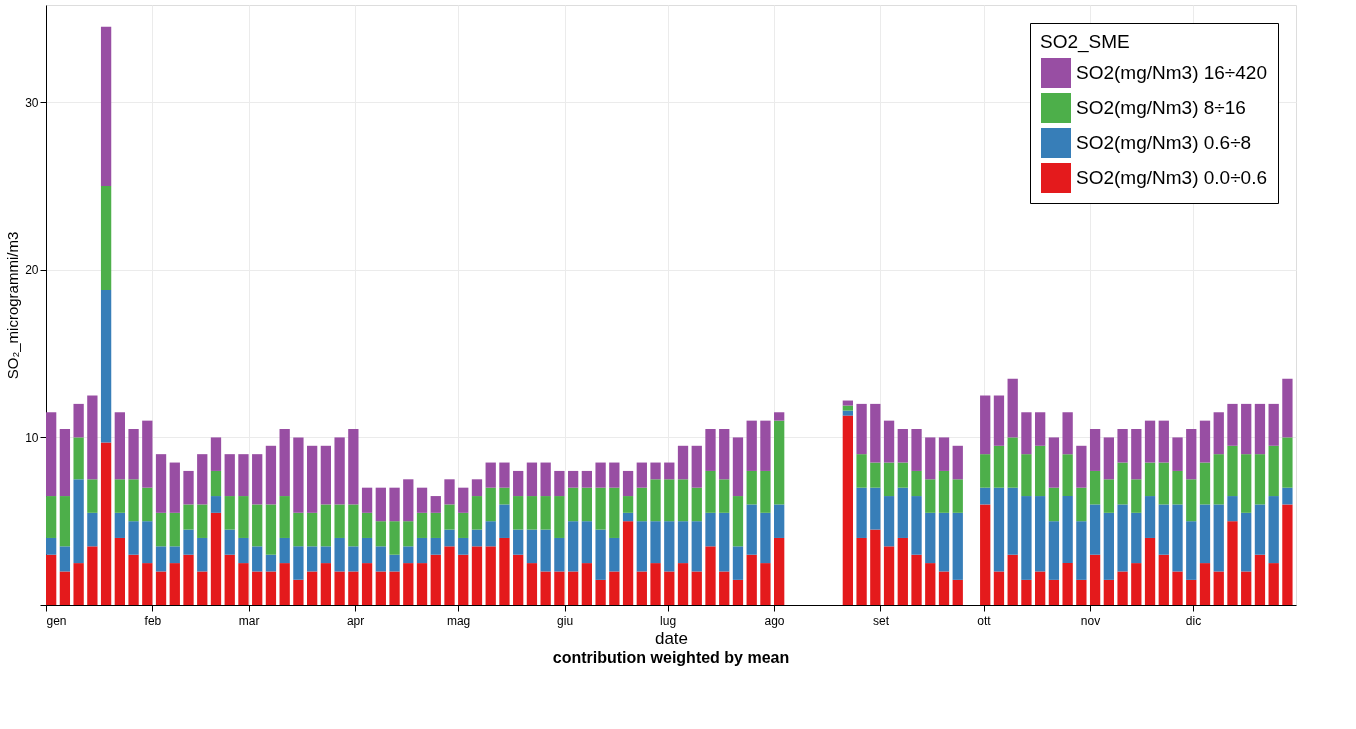  Describe the element at coordinates (1193, 620) in the screenshot. I see `x-tick-label: dic` at that location.